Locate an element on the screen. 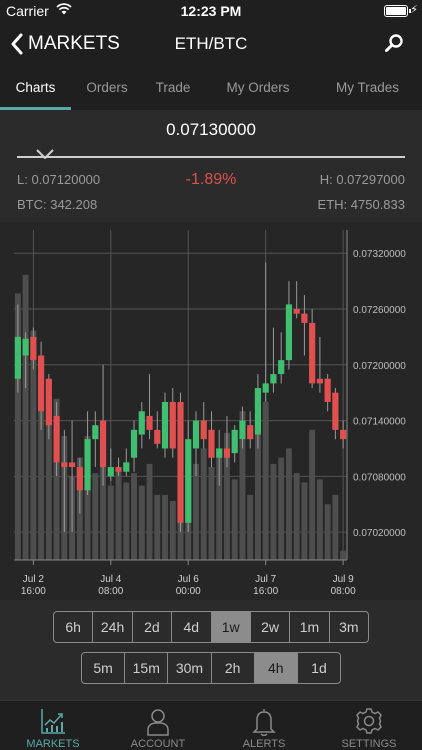  eth-volume: ETH: 4750.833 is located at coordinates (361, 204).